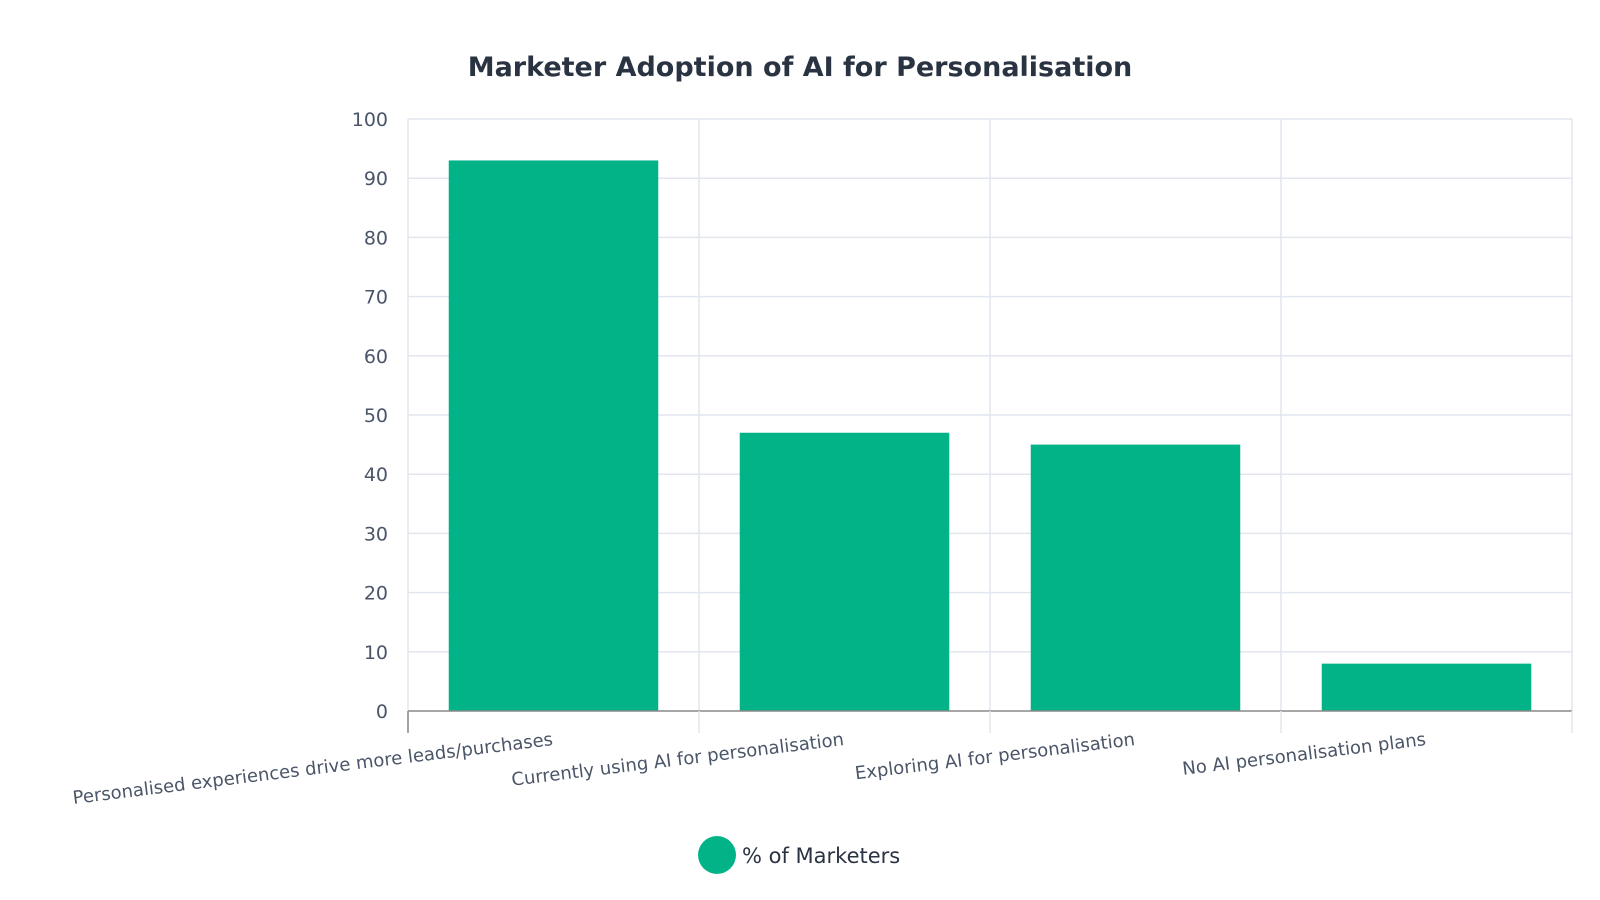 The height and width of the screenshot is (900, 1600). What do you see at coordinates (376, 357) in the screenshot?
I see `y-tick-label: 60` at bounding box center [376, 357].